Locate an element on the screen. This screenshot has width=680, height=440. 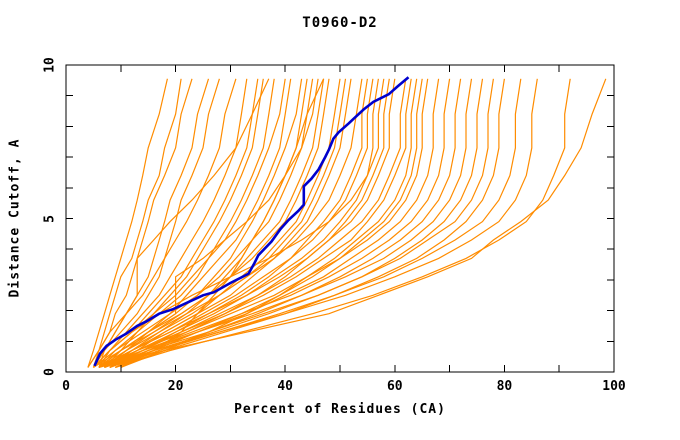
y-tick-label-10: 10 is located at coordinates (50, 65).